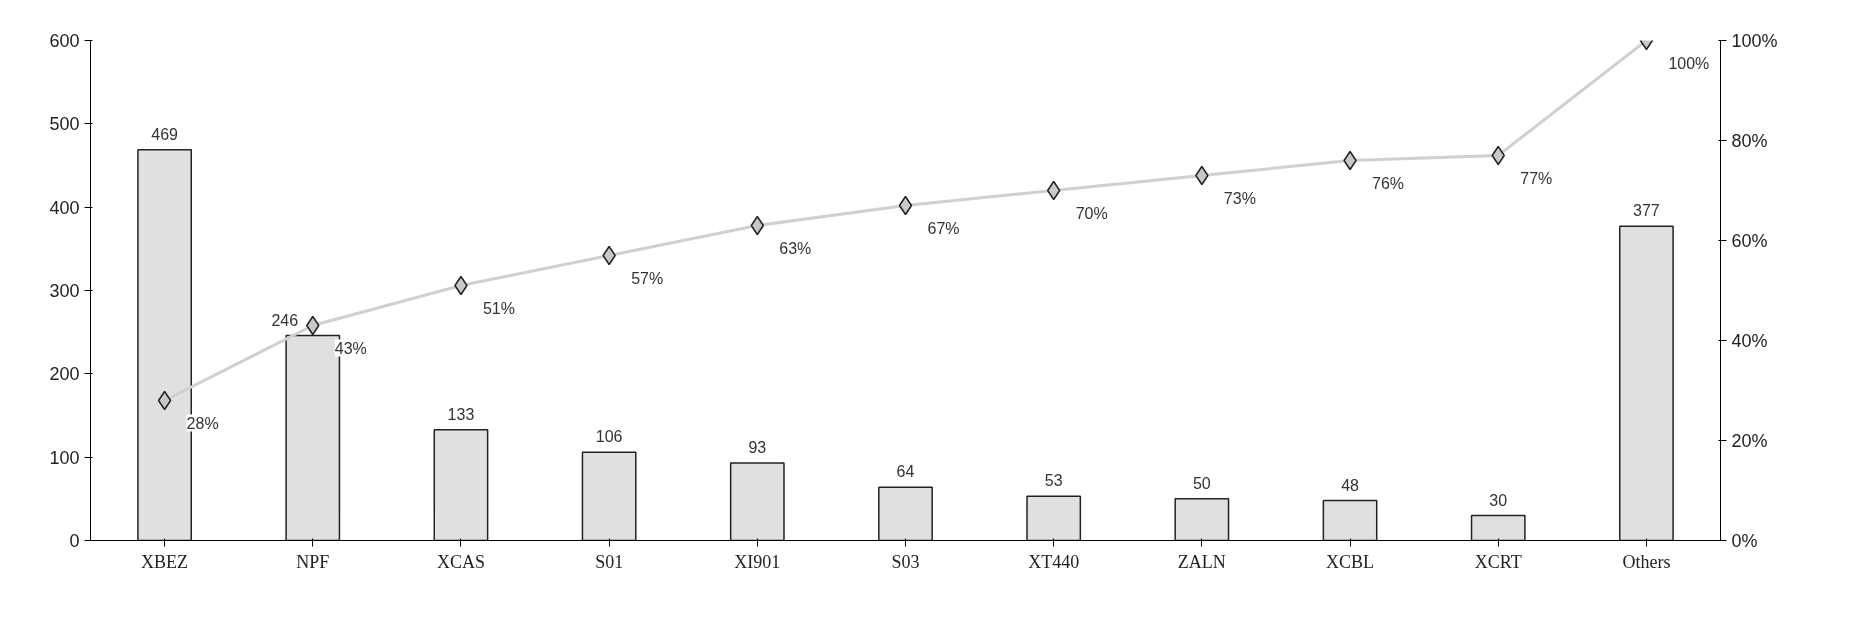 The width and height of the screenshot is (1851, 619). Describe the element at coordinates (64, 291) in the screenshot. I see `y-tick-label: 300` at that location.